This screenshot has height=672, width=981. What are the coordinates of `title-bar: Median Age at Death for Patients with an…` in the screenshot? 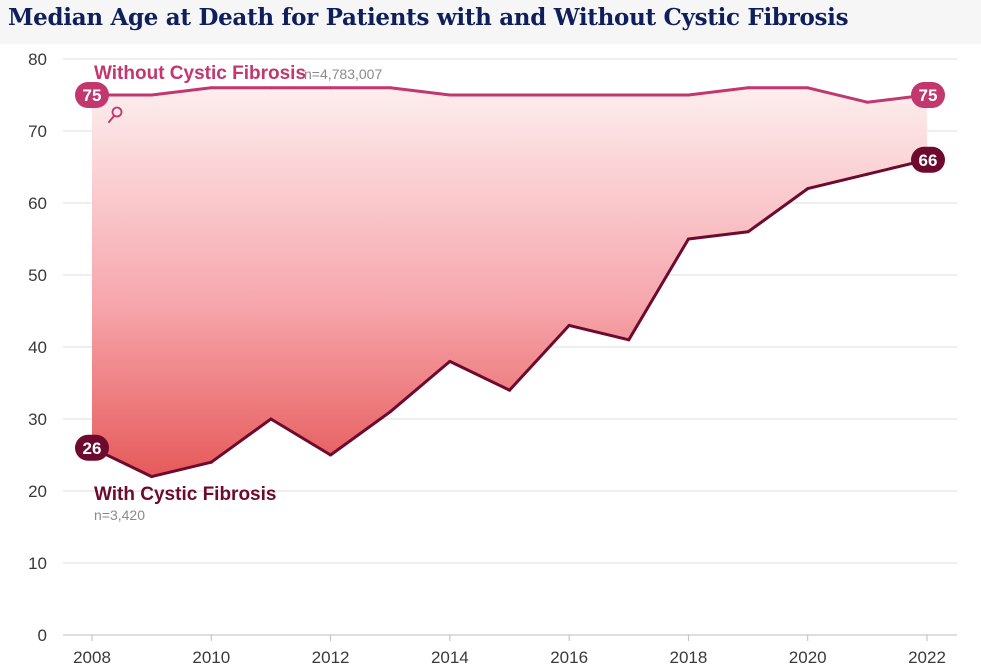 It's located at (490, 22).